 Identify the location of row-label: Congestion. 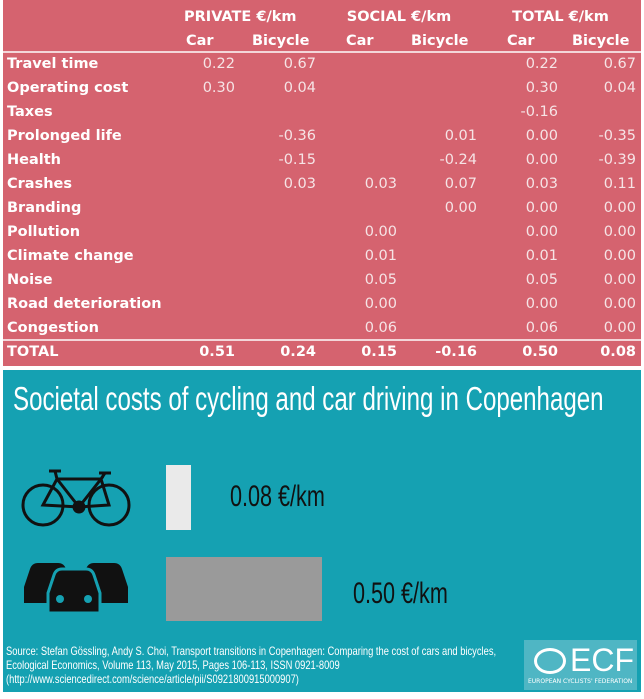
(53, 328).